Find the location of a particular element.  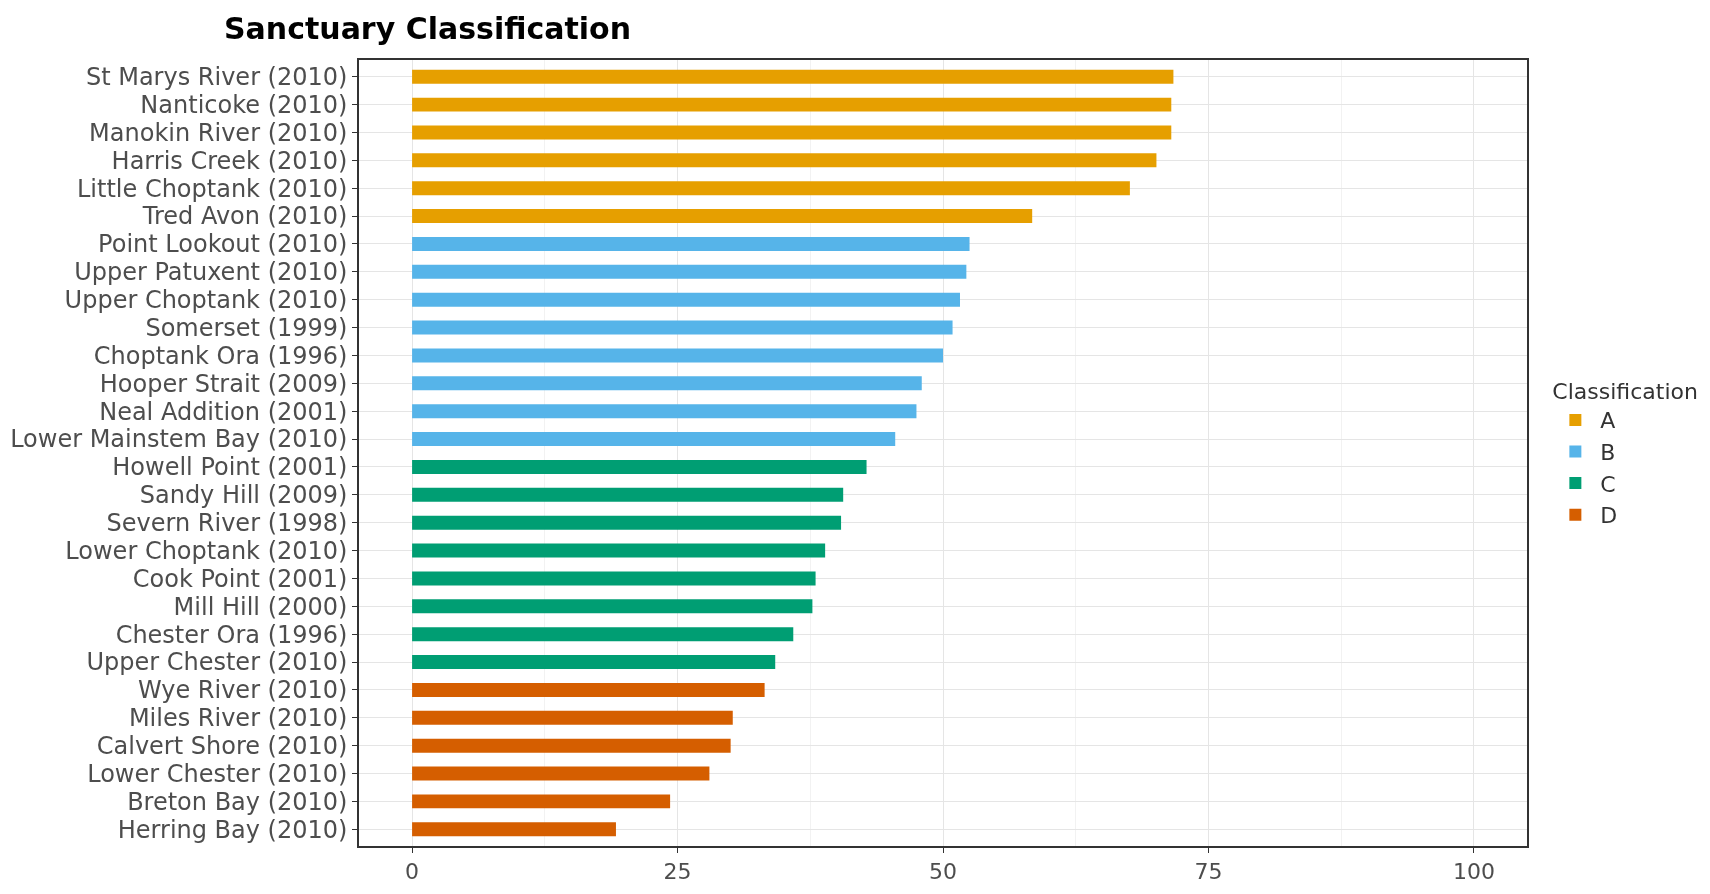

x-tick-label: 100 is located at coordinates (1473, 872).